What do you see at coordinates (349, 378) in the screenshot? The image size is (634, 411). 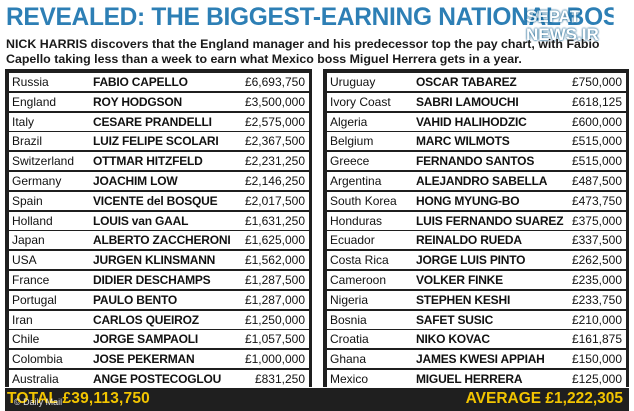 I see `country-cell: Mexico` at bounding box center [349, 378].